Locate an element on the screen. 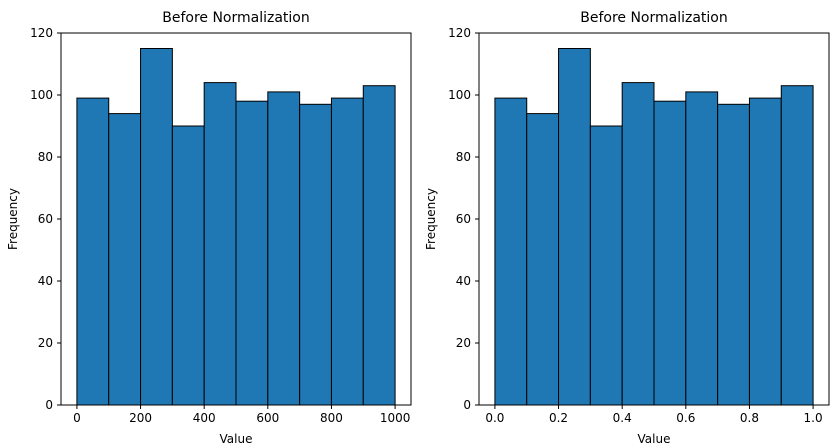 This screenshot has width=837, height=447. x-tick-label: 0.6 is located at coordinates (685, 418).